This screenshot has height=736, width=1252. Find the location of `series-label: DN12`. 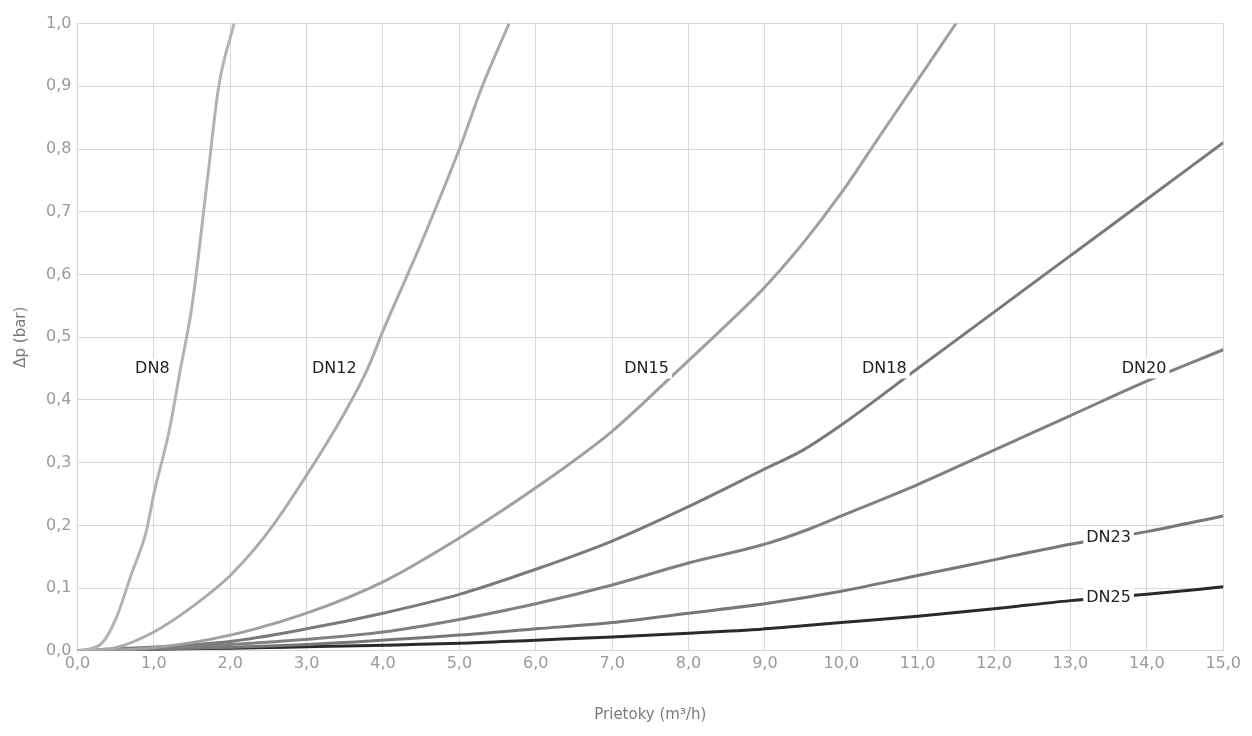

series-label: DN12 is located at coordinates (334, 367).